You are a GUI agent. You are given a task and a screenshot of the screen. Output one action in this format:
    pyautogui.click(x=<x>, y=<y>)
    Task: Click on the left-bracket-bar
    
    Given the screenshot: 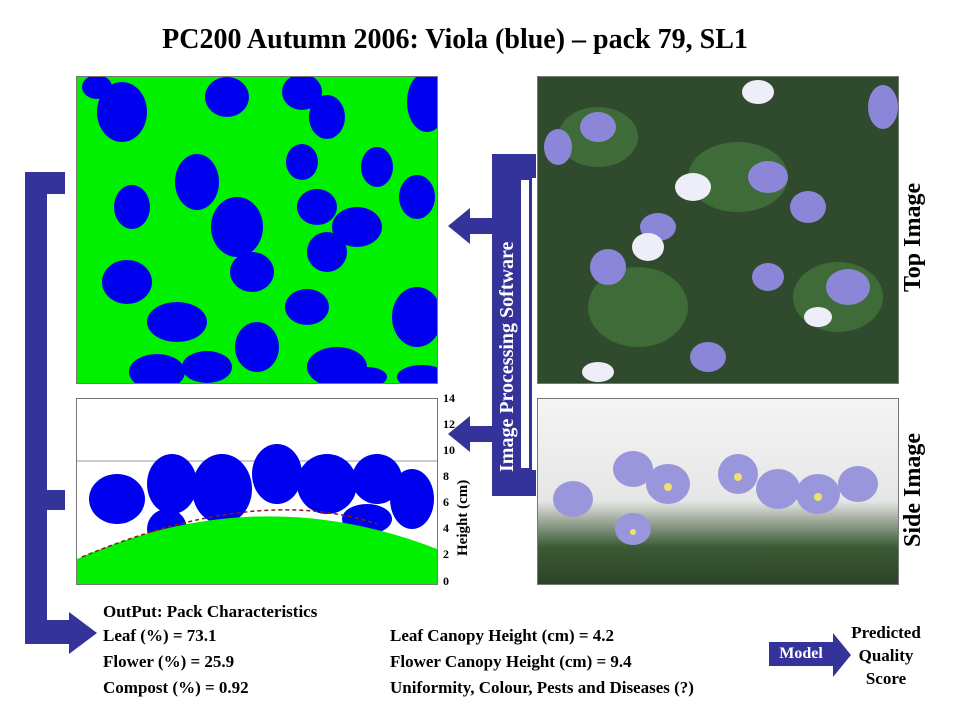 What is the action you would take?
    pyautogui.click(x=36, y=407)
    